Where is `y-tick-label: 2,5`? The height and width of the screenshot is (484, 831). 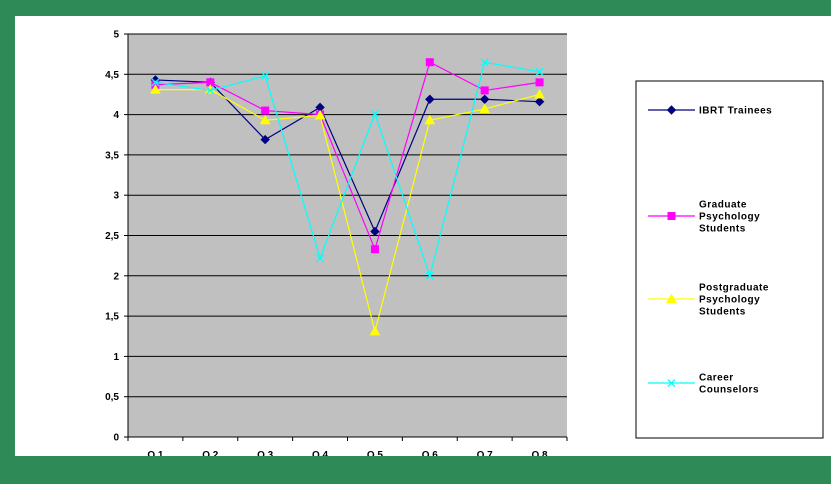
y-tick-label: 2,5 is located at coordinates (112, 236).